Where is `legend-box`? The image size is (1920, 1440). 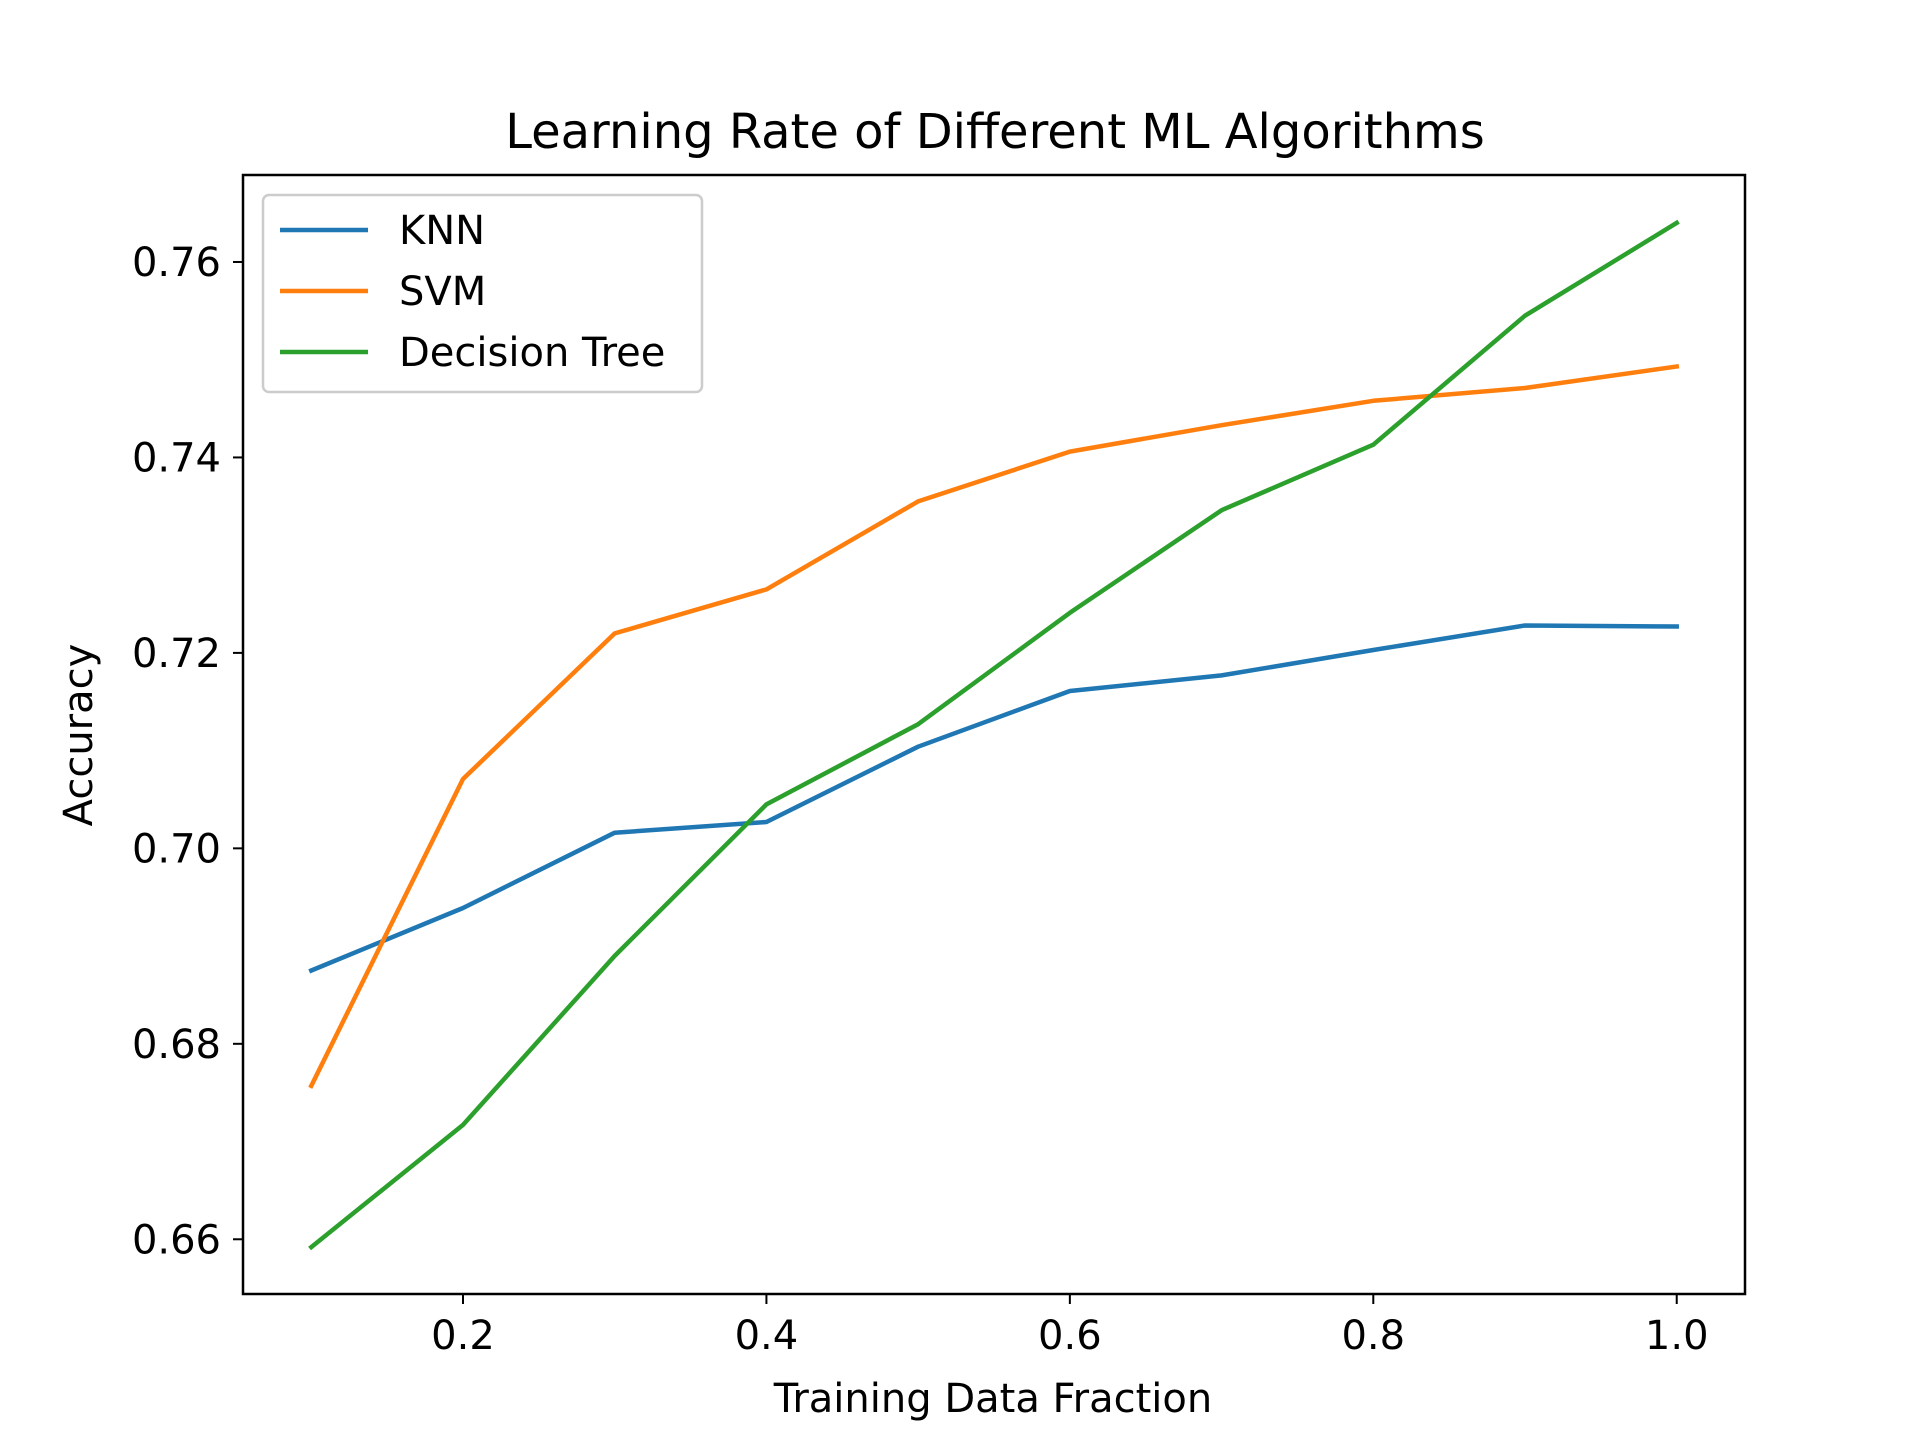 legend-box is located at coordinates (482, 293).